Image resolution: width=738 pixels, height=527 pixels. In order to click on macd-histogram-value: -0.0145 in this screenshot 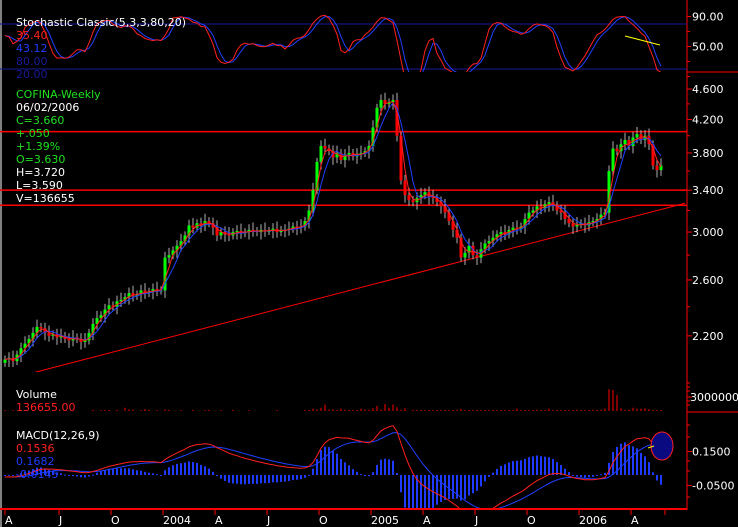, I will do `click(37, 474)`.